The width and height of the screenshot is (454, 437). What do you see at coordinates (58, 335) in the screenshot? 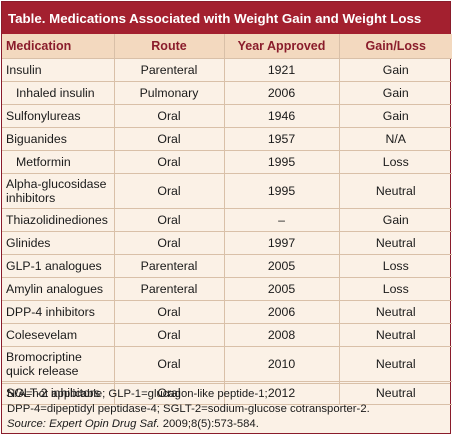
I see `medication-cell: Colesevelam` at bounding box center [58, 335].